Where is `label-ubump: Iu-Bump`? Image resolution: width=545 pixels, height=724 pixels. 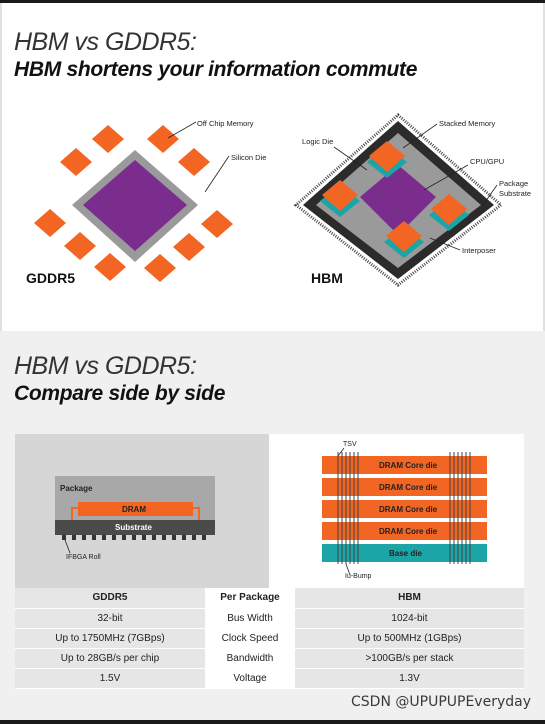
label-ubump: Iu-Bump is located at coordinates (358, 576).